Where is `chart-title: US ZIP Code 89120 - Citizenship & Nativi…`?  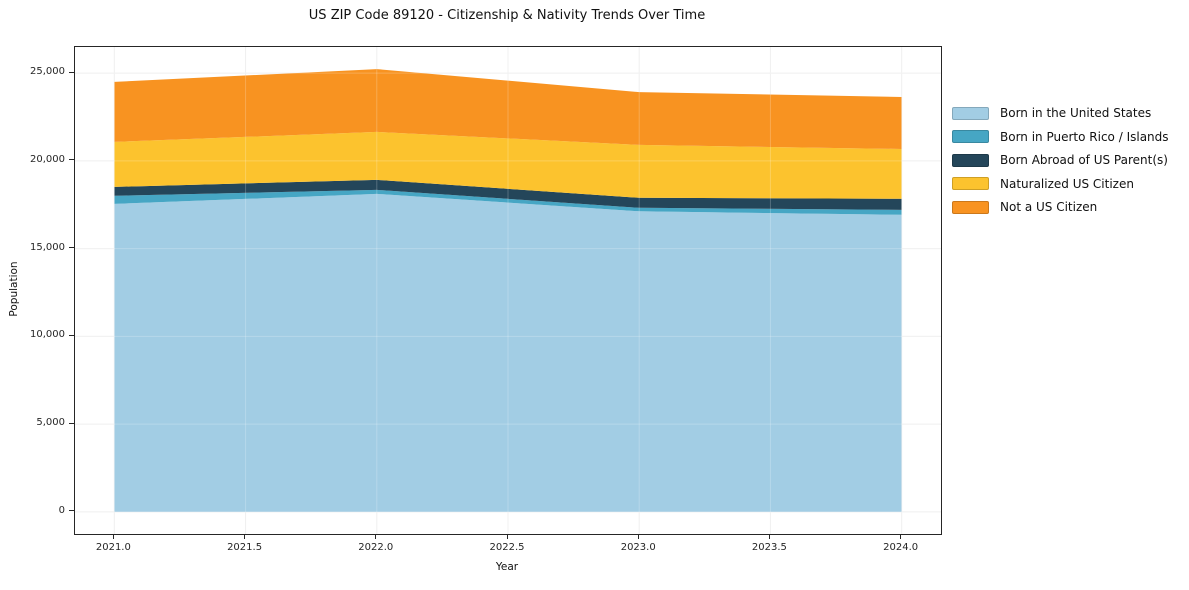 chart-title: US ZIP Code 89120 - Citizenship & Nativi… is located at coordinates (507, 15).